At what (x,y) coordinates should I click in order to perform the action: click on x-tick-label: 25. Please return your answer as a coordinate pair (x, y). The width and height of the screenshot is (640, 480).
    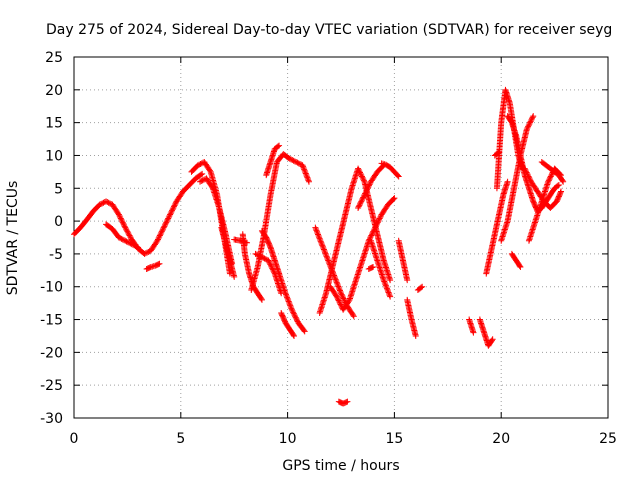
    Looking at the image, I should click on (608, 439).